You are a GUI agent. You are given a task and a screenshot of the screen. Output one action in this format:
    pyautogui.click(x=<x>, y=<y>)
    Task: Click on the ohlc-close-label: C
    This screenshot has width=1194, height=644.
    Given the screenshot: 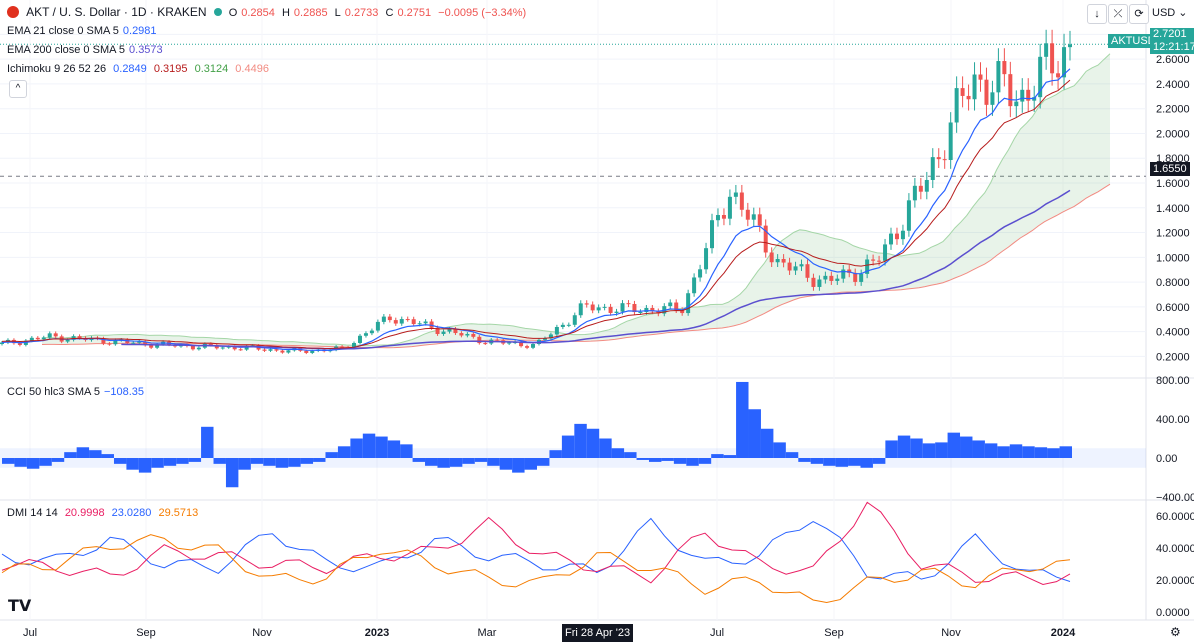 What is the action you would take?
    pyautogui.click(x=389, y=13)
    